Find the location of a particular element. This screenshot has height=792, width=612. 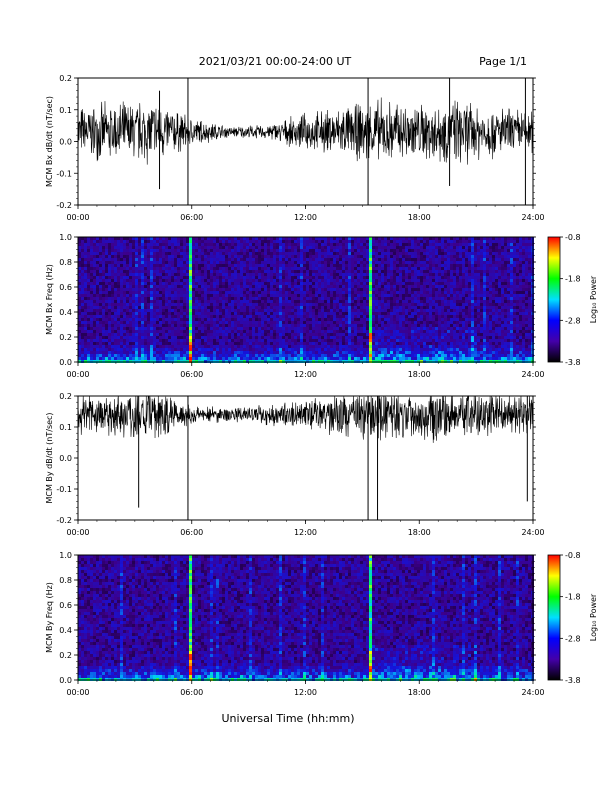

series-trace-bx is located at coordinates (305, 131).